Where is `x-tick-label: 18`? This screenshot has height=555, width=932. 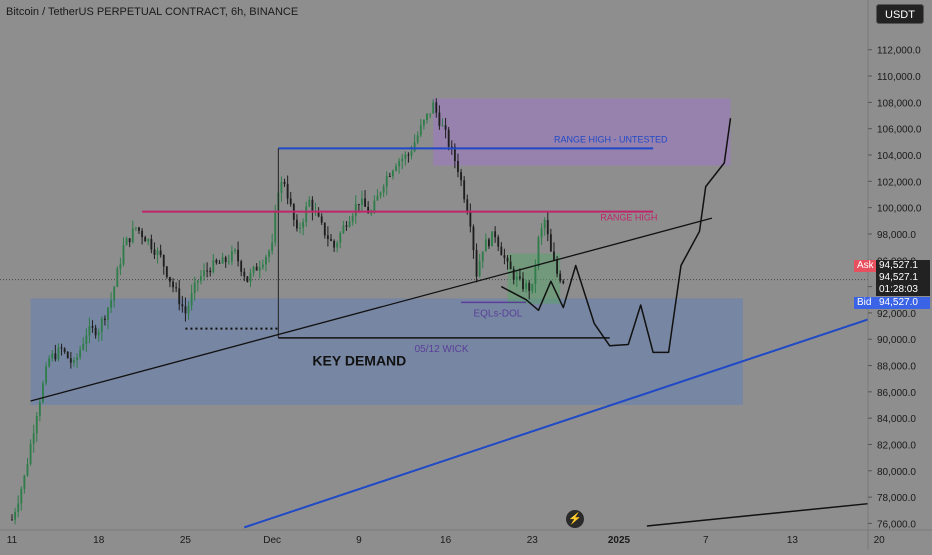
x-tick-label: 18 is located at coordinates (99, 540).